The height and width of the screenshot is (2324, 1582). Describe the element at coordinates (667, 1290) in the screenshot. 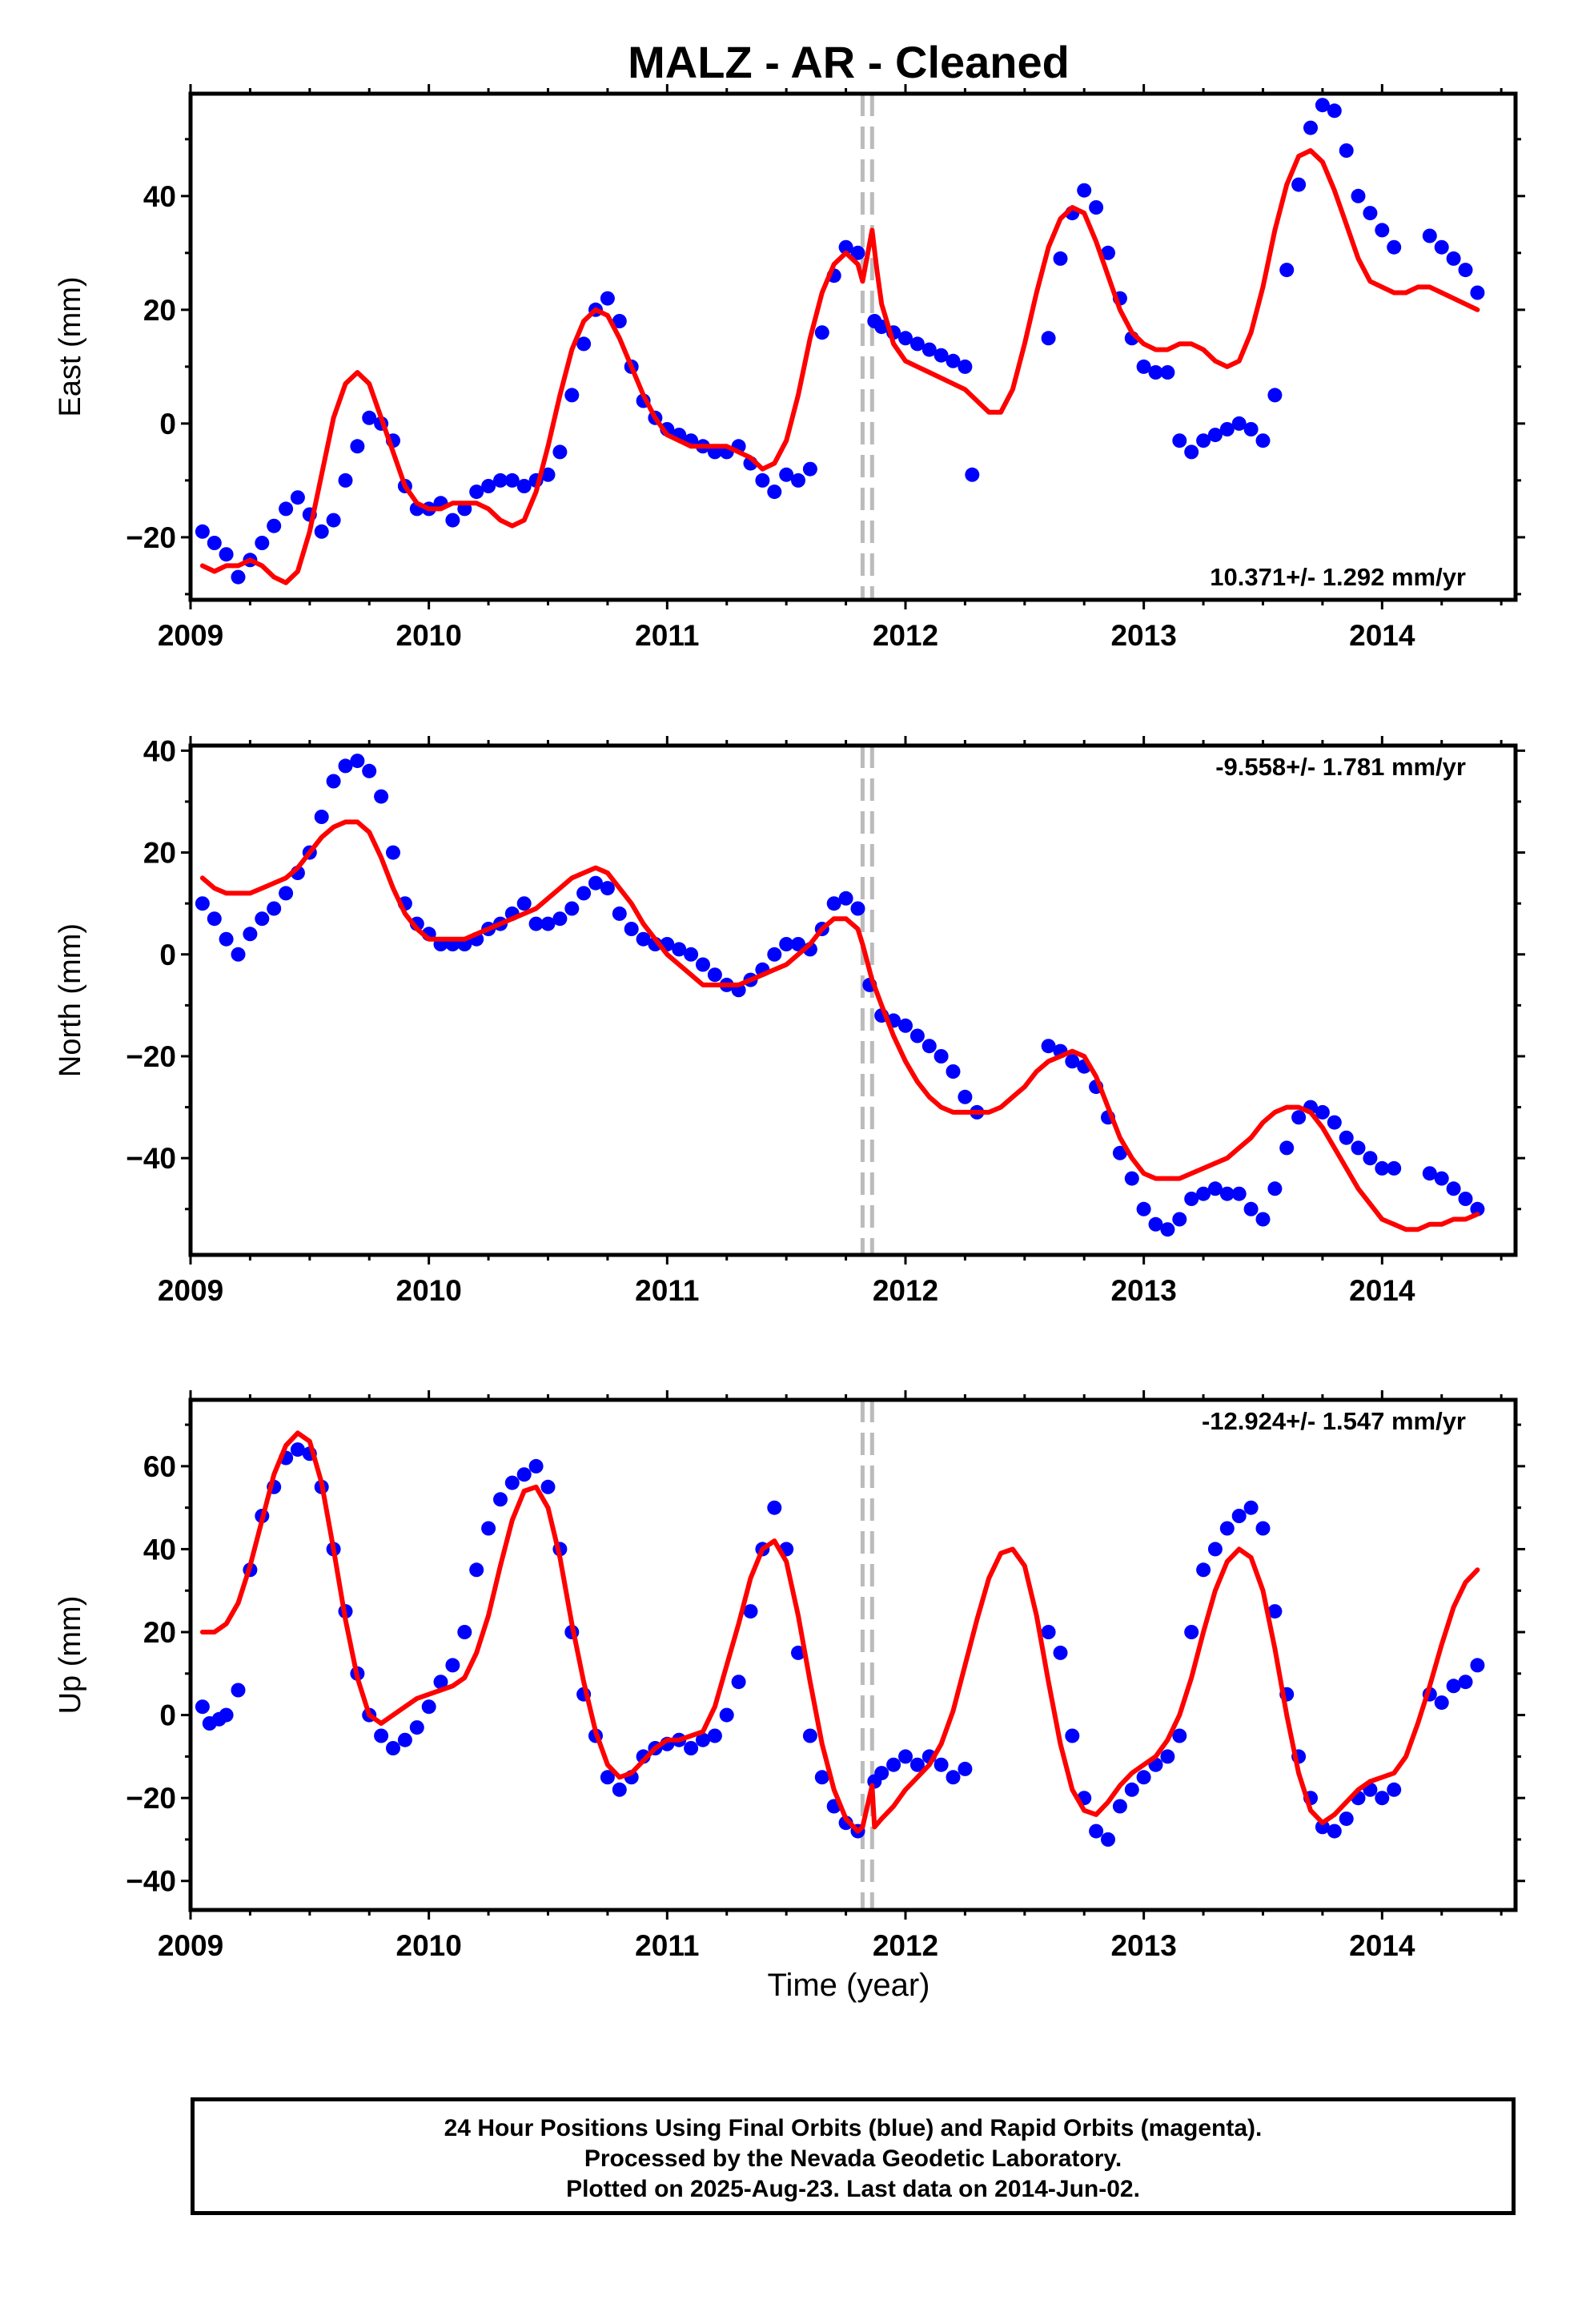

I see `x-tick-label: 2011` at that location.